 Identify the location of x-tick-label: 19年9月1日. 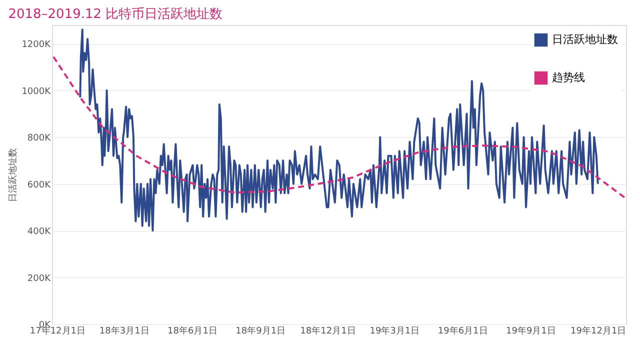
(531, 331).